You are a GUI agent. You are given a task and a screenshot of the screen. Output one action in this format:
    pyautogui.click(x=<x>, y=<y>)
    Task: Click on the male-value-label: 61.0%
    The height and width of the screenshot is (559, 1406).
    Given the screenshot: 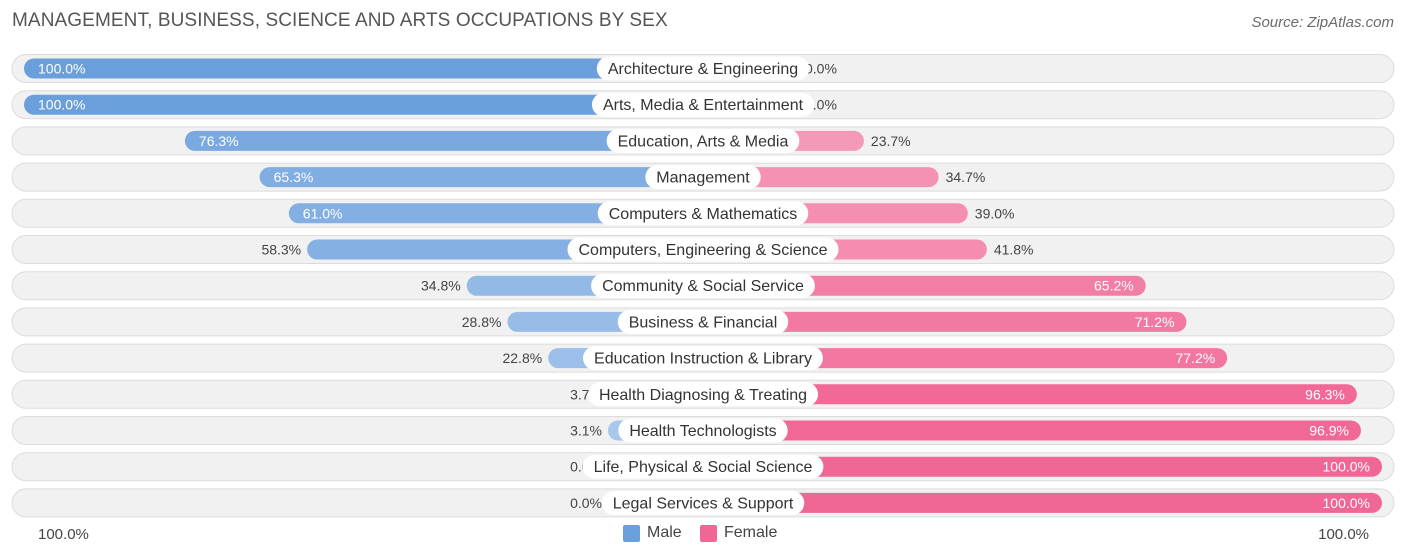 What is the action you would take?
    pyautogui.click(x=323, y=213)
    